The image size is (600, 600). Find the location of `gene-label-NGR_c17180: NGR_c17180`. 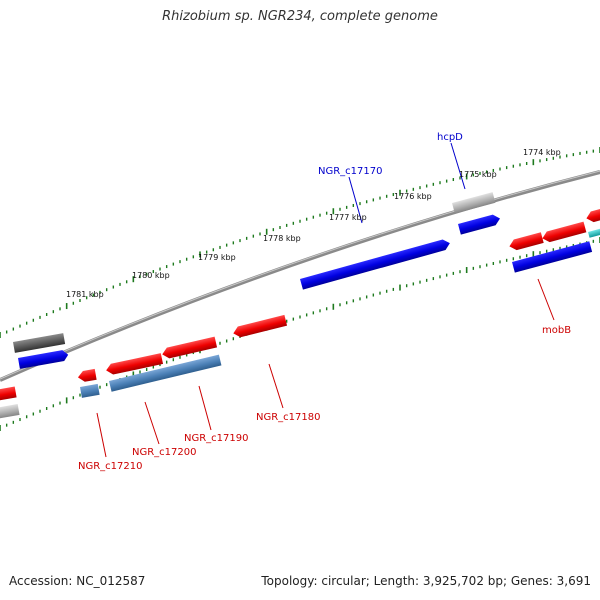

gene-label-NGR_c17180: NGR_c17180 is located at coordinates (288, 417).